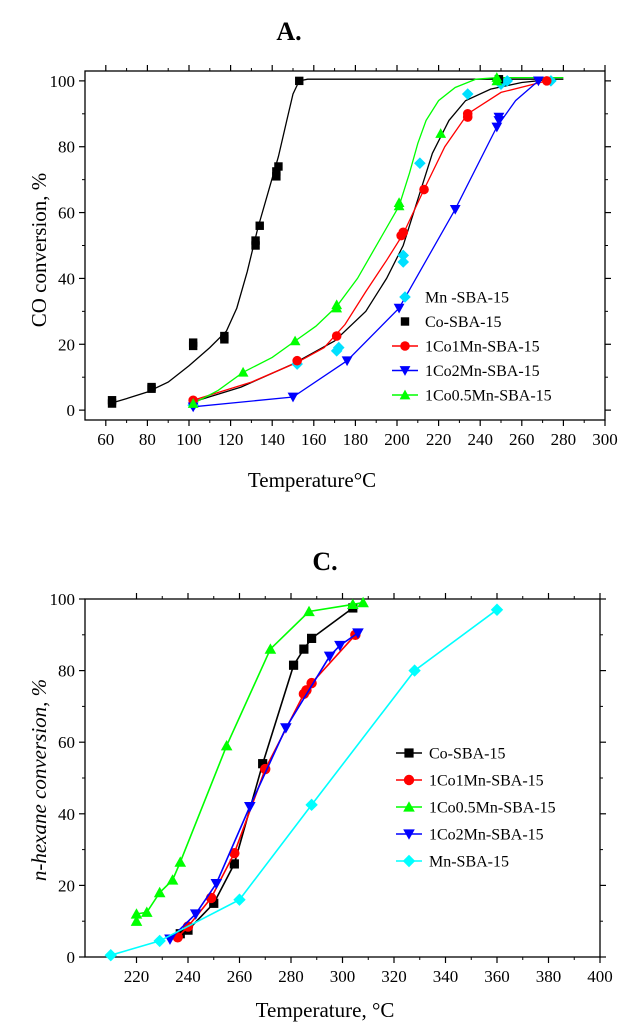 This screenshot has width=624, height=1025. What do you see at coordinates (147, 439) in the screenshot?
I see `panel-a-x-tick-label: 80` at bounding box center [147, 439].